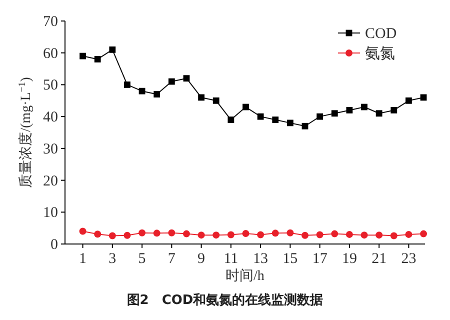 The width and height of the screenshot is (450, 320). Describe the element at coordinates (408, 259) in the screenshot. I see `x-tick-label: 23` at that location.